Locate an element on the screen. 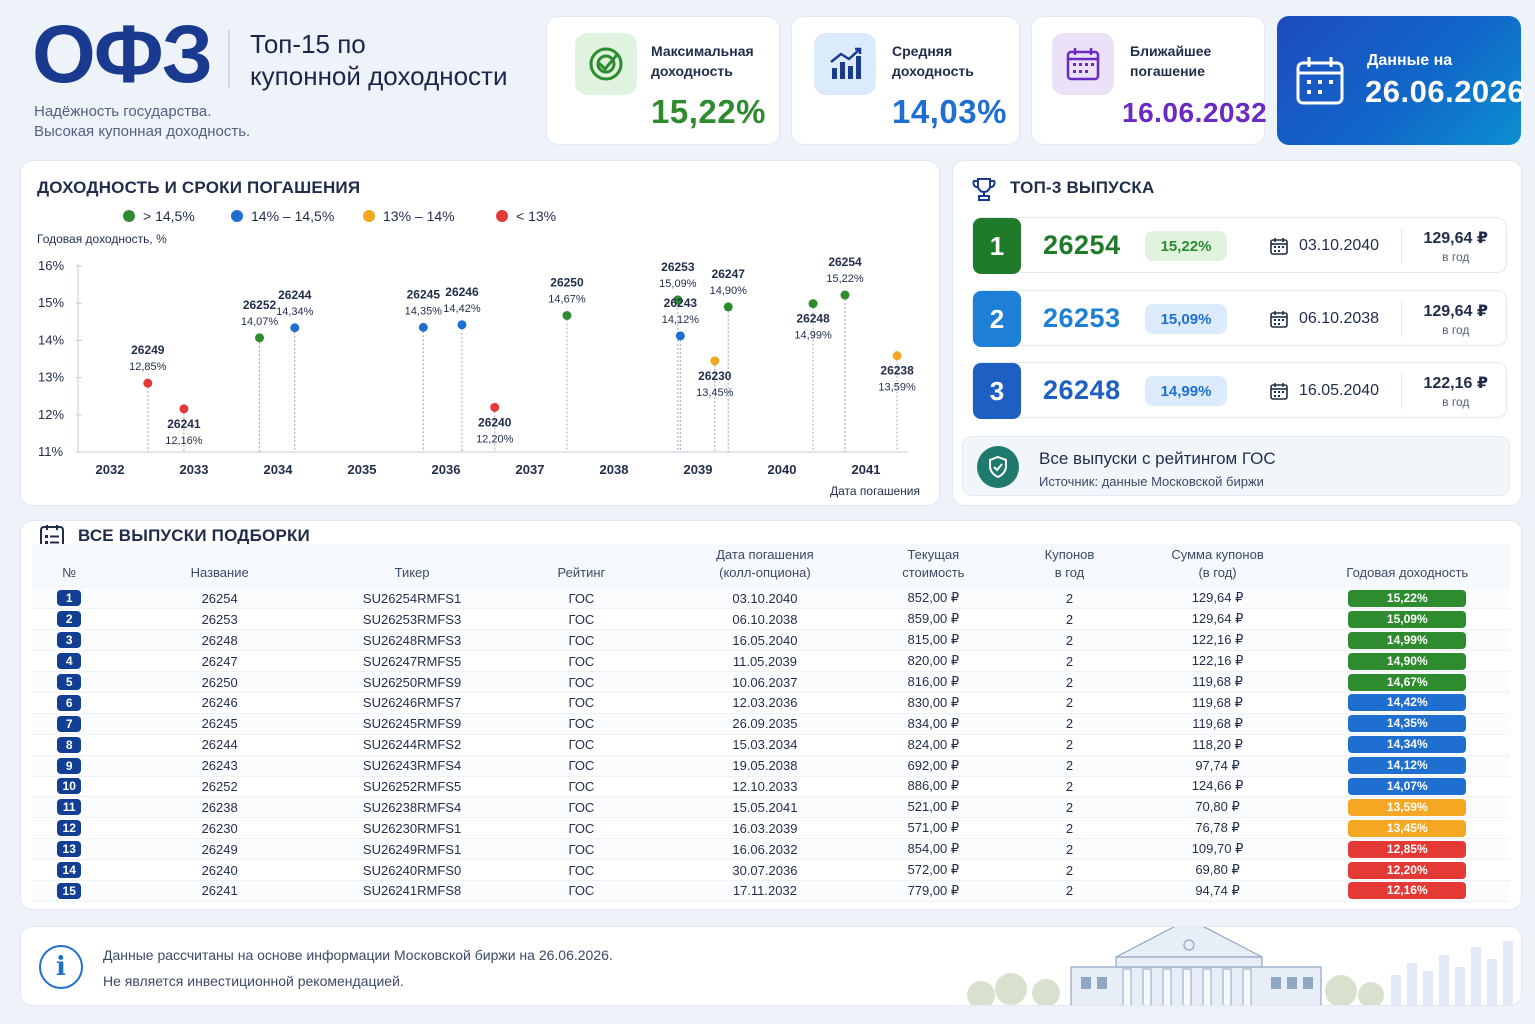 The height and width of the screenshot is (1024, 1535). yield-badge: 14,34% is located at coordinates (1407, 745).